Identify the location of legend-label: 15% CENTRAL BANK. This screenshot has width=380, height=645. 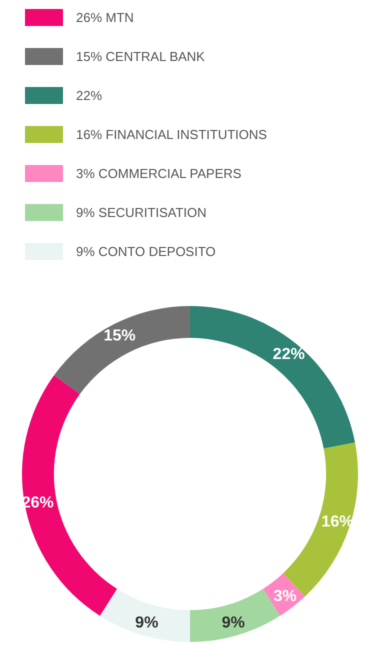
(141, 56).